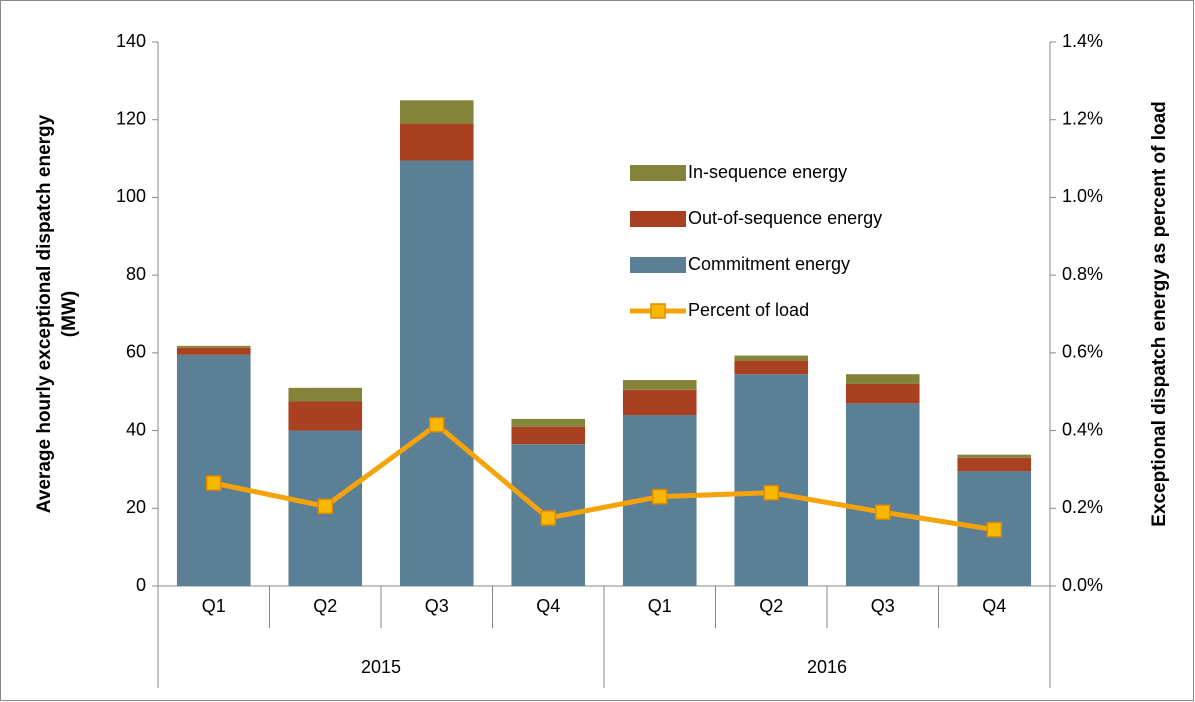 This screenshot has width=1195, height=702. Describe the element at coordinates (131, 196) in the screenshot. I see `y-tick-label: 100` at that location.